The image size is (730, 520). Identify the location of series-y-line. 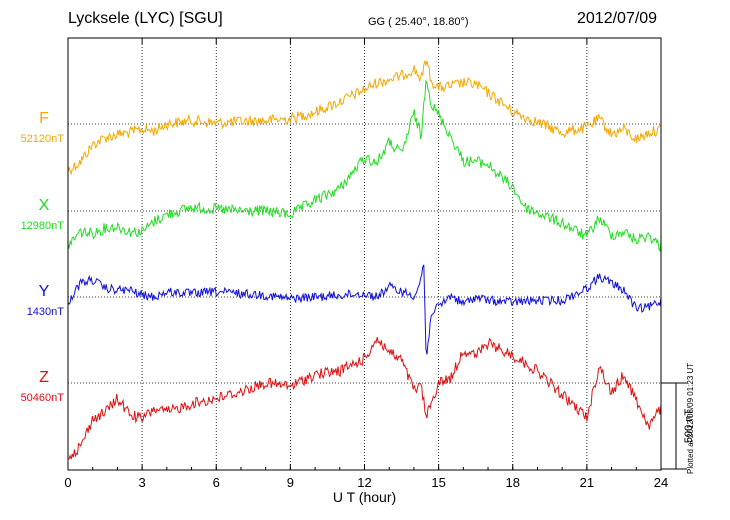
(364, 309).